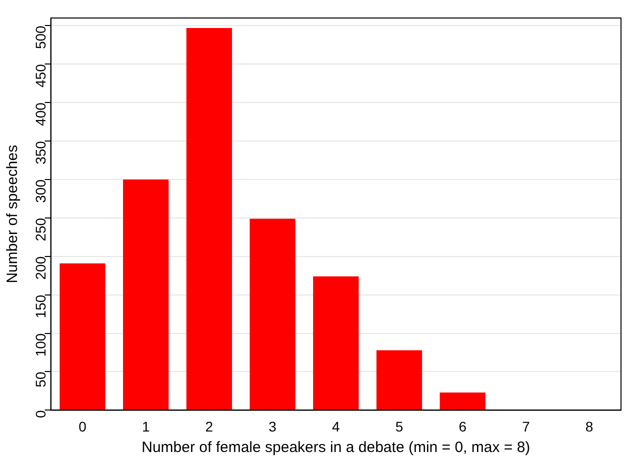 This screenshot has height=461, width=631. Describe the element at coordinates (526, 426) in the screenshot. I see `x-tick-label: 7` at that location.